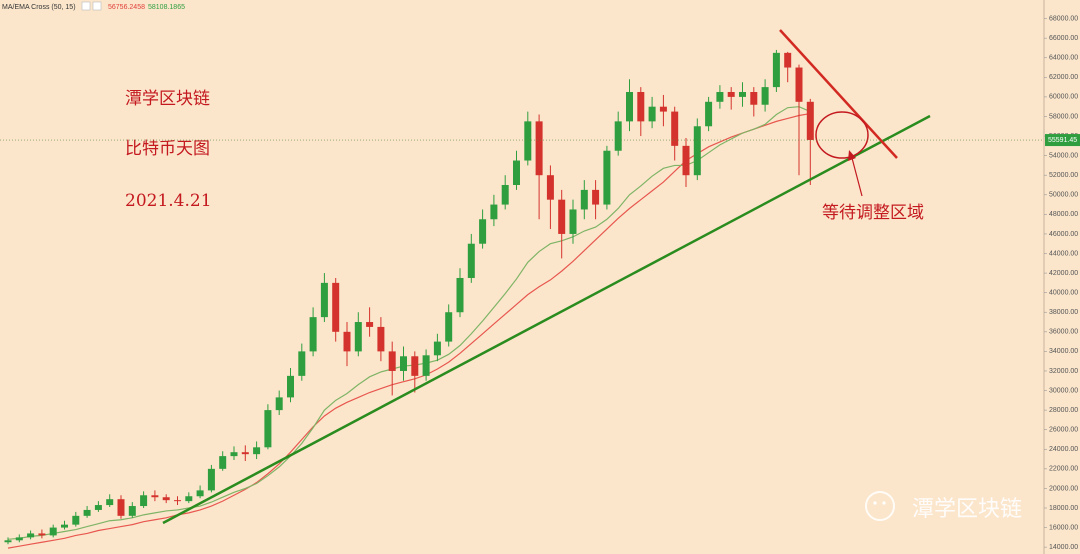  I want to click on last-price-box, so click(1062, 140).